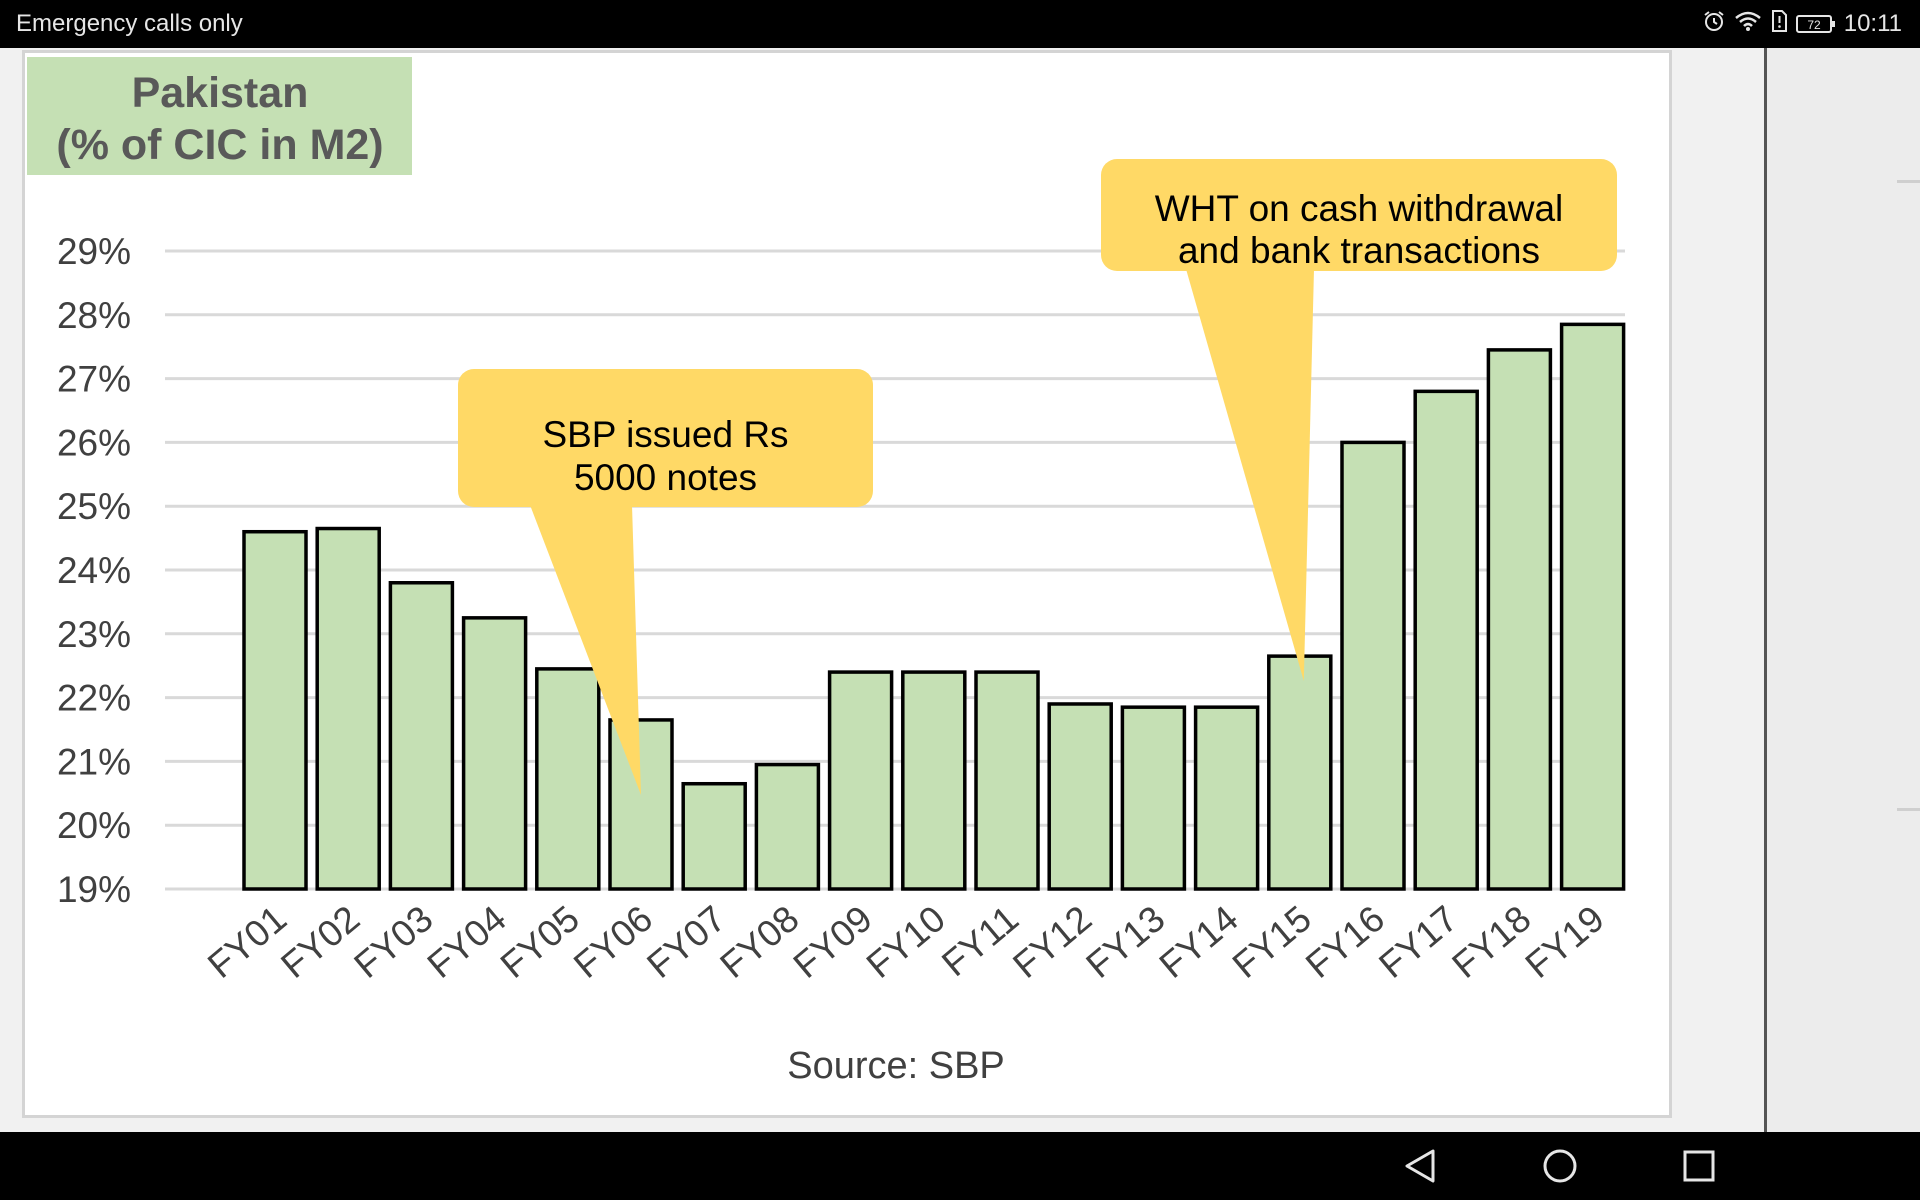 This screenshot has width=1920, height=1200. I want to click on callout-text: 5000 notes, so click(665, 477).